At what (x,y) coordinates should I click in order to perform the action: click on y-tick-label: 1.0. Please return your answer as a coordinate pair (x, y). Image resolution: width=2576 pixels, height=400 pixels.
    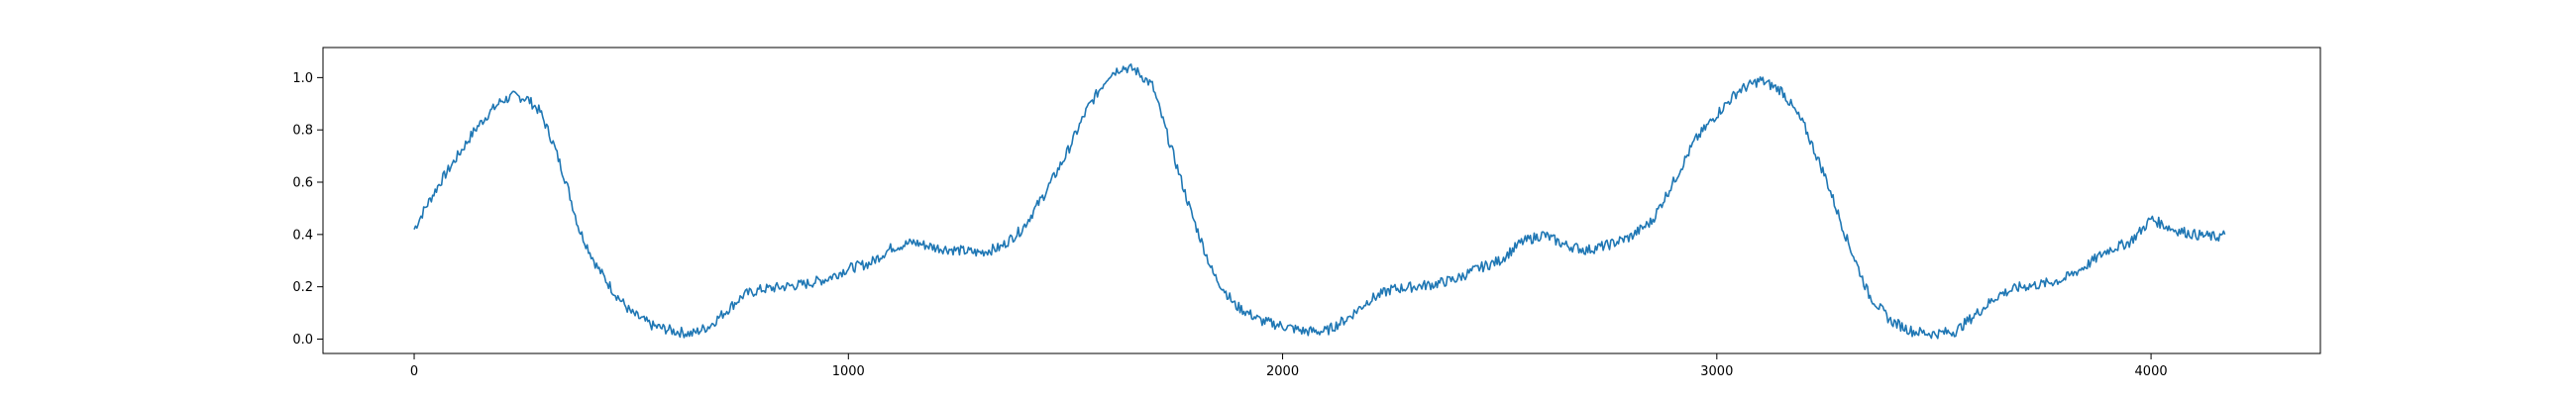
    Looking at the image, I should click on (302, 78).